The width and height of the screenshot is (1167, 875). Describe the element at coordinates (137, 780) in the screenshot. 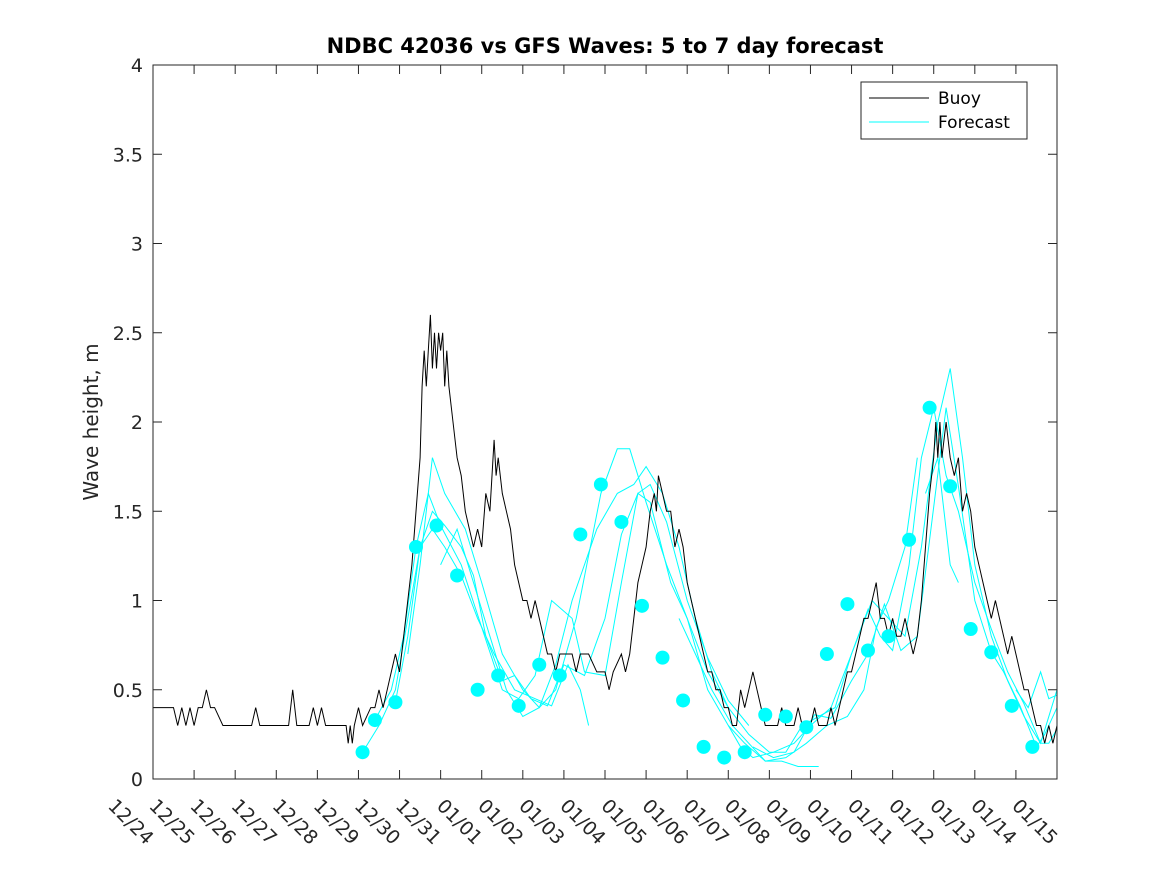

I see `y-tick-label-0: 0` at that location.